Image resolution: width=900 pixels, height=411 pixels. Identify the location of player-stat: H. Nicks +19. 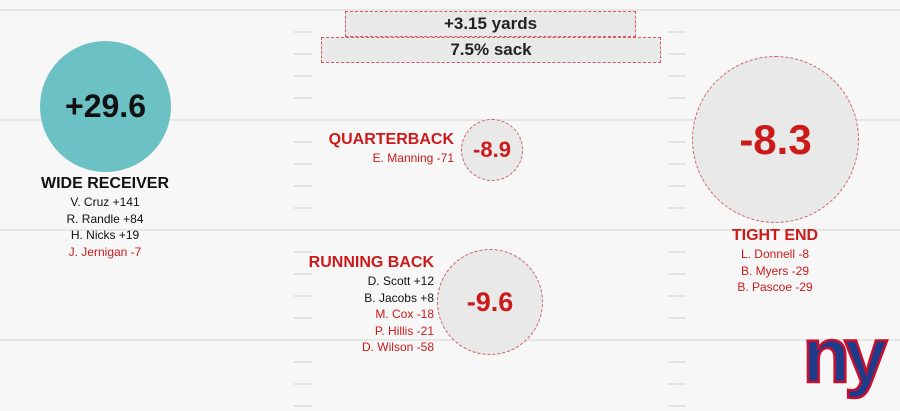
(105, 235).